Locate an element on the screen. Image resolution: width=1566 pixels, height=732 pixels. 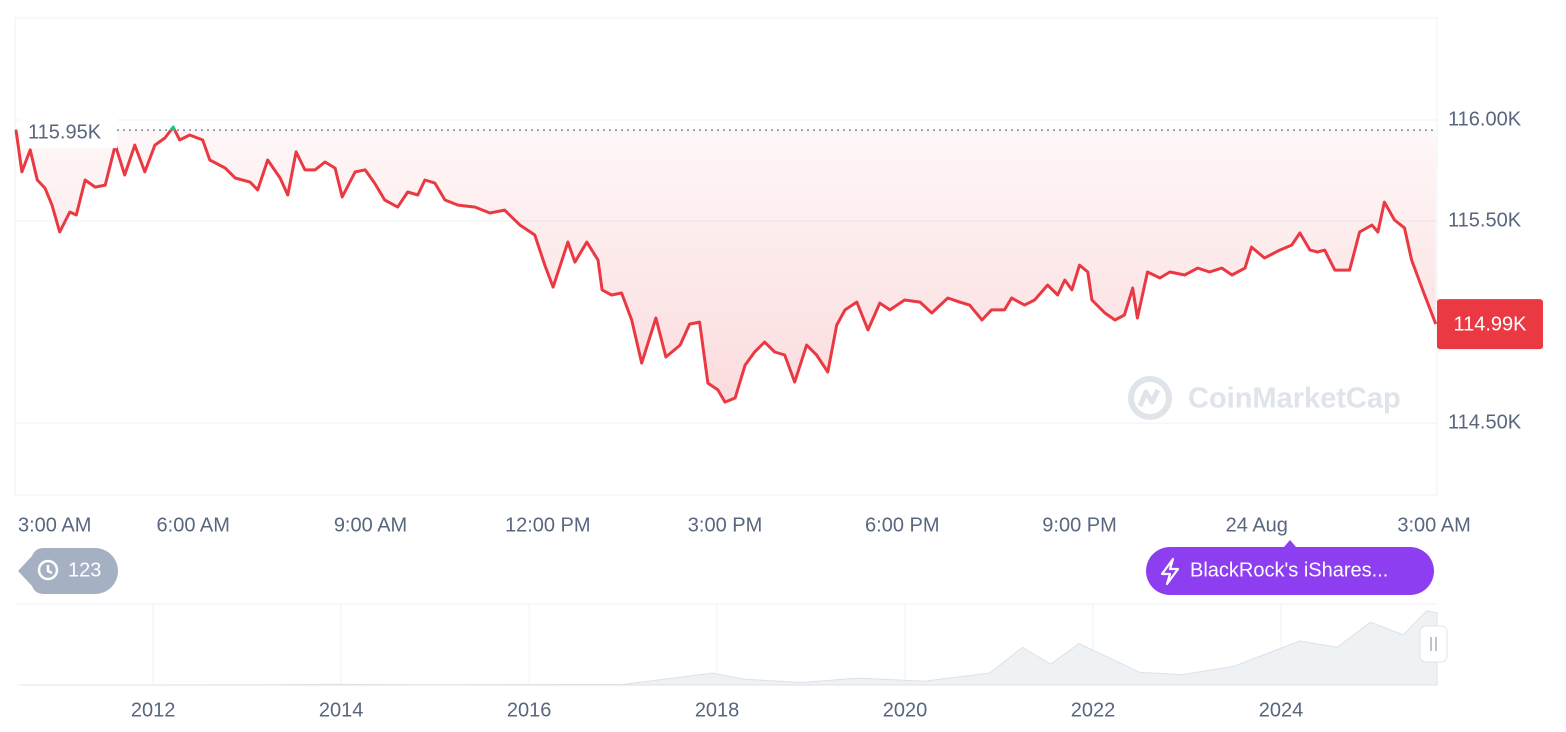
x-tick-label: 6:00 AM is located at coordinates (193, 525).